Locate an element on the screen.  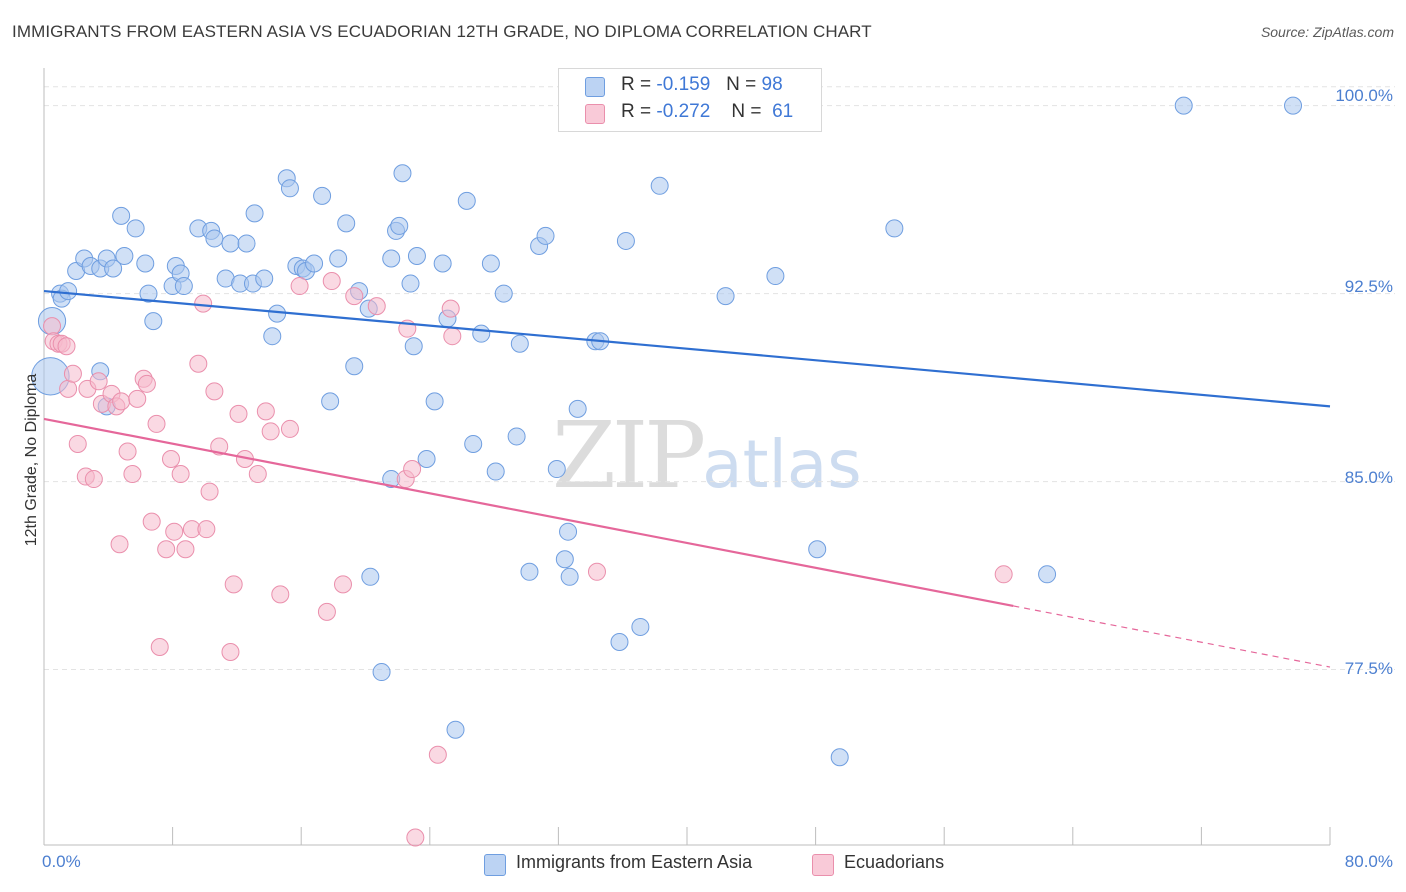
bottom-legend-swatch-pink is located at coordinates (823, 865).